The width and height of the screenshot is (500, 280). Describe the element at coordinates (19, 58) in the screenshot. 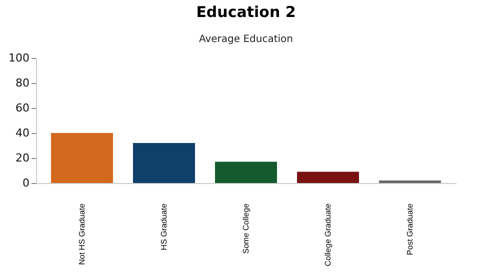

I see `y-tick-label: 100` at that location.